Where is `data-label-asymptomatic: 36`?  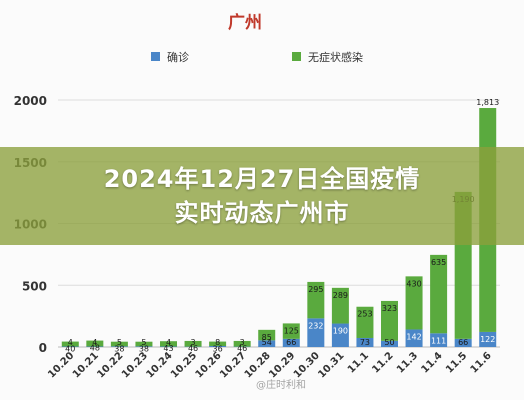
data-label-asymptomatic: 36 is located at coordinates (218, 349).